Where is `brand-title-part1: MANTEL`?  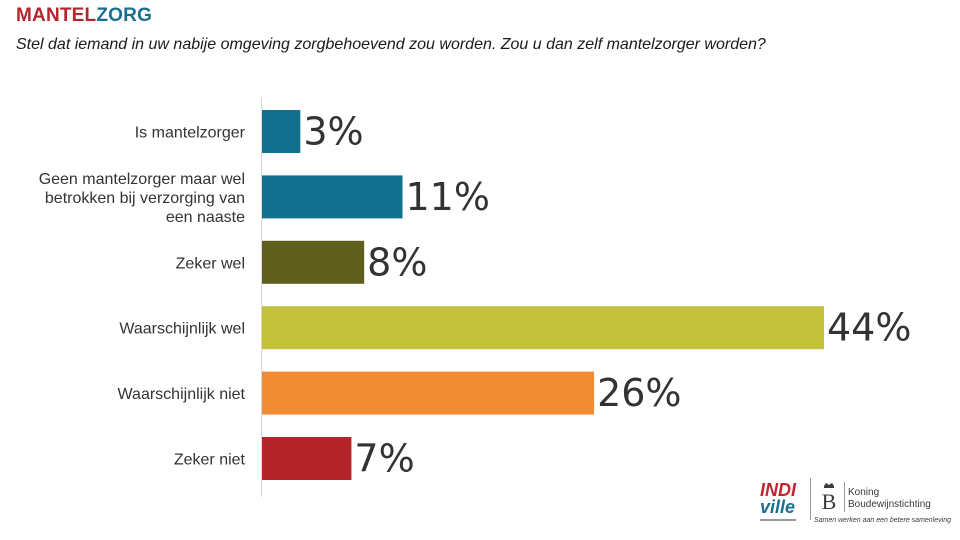 brand-title-part1: MANTEL is located at coordinates (56, 15).